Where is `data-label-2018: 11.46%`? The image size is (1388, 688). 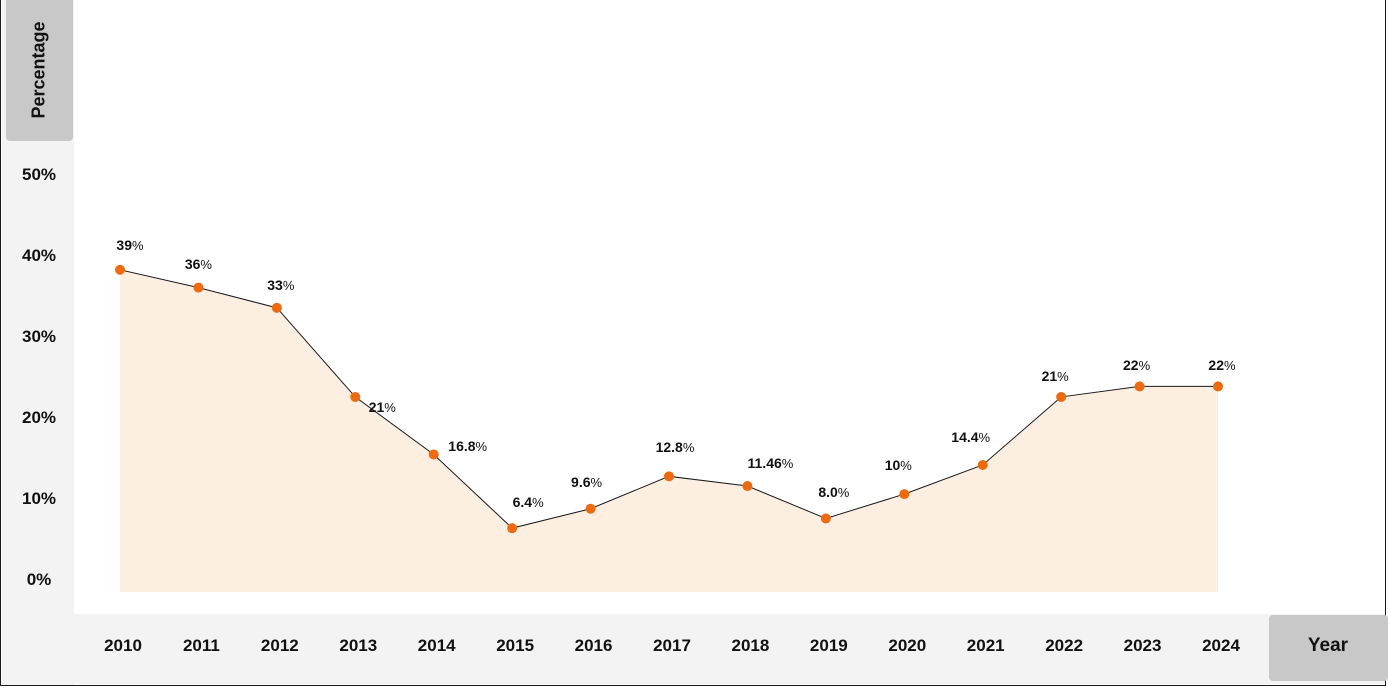 data-label-2018: 11.46% is located at coordinates (771, 463).